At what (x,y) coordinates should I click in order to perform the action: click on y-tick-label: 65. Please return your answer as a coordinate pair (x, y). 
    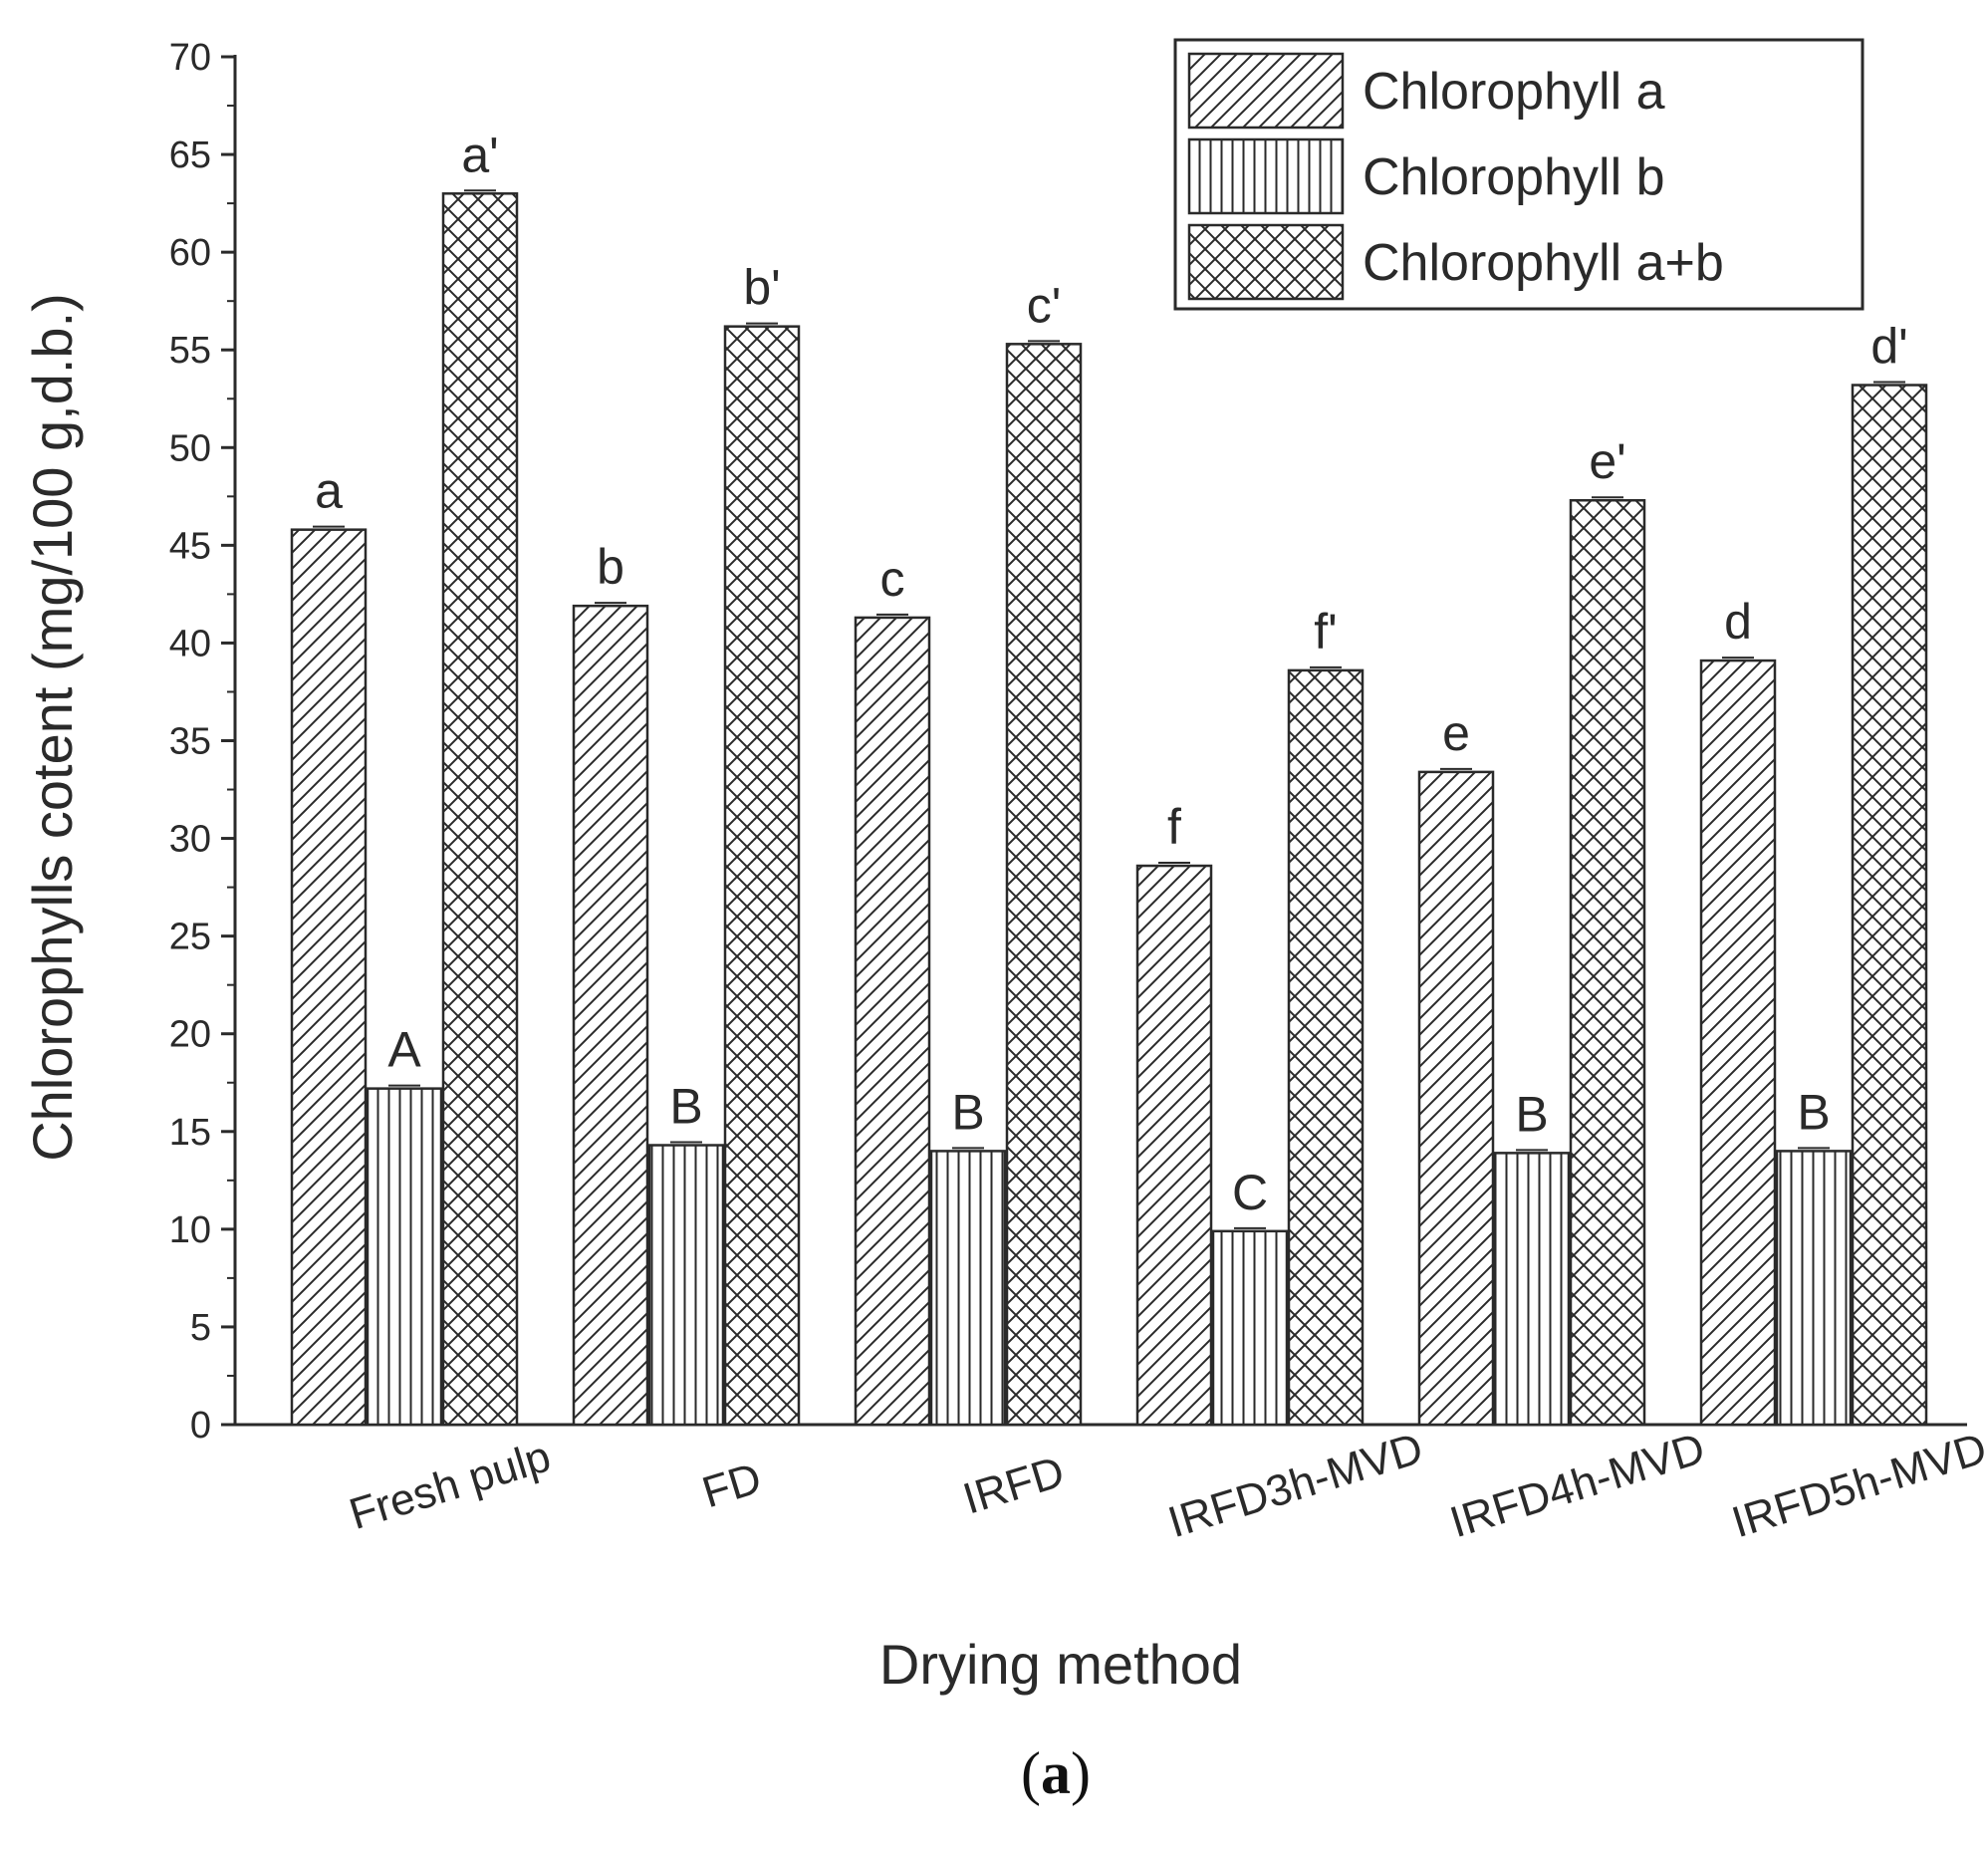
    Looking at the image, I should click on (190, 155).